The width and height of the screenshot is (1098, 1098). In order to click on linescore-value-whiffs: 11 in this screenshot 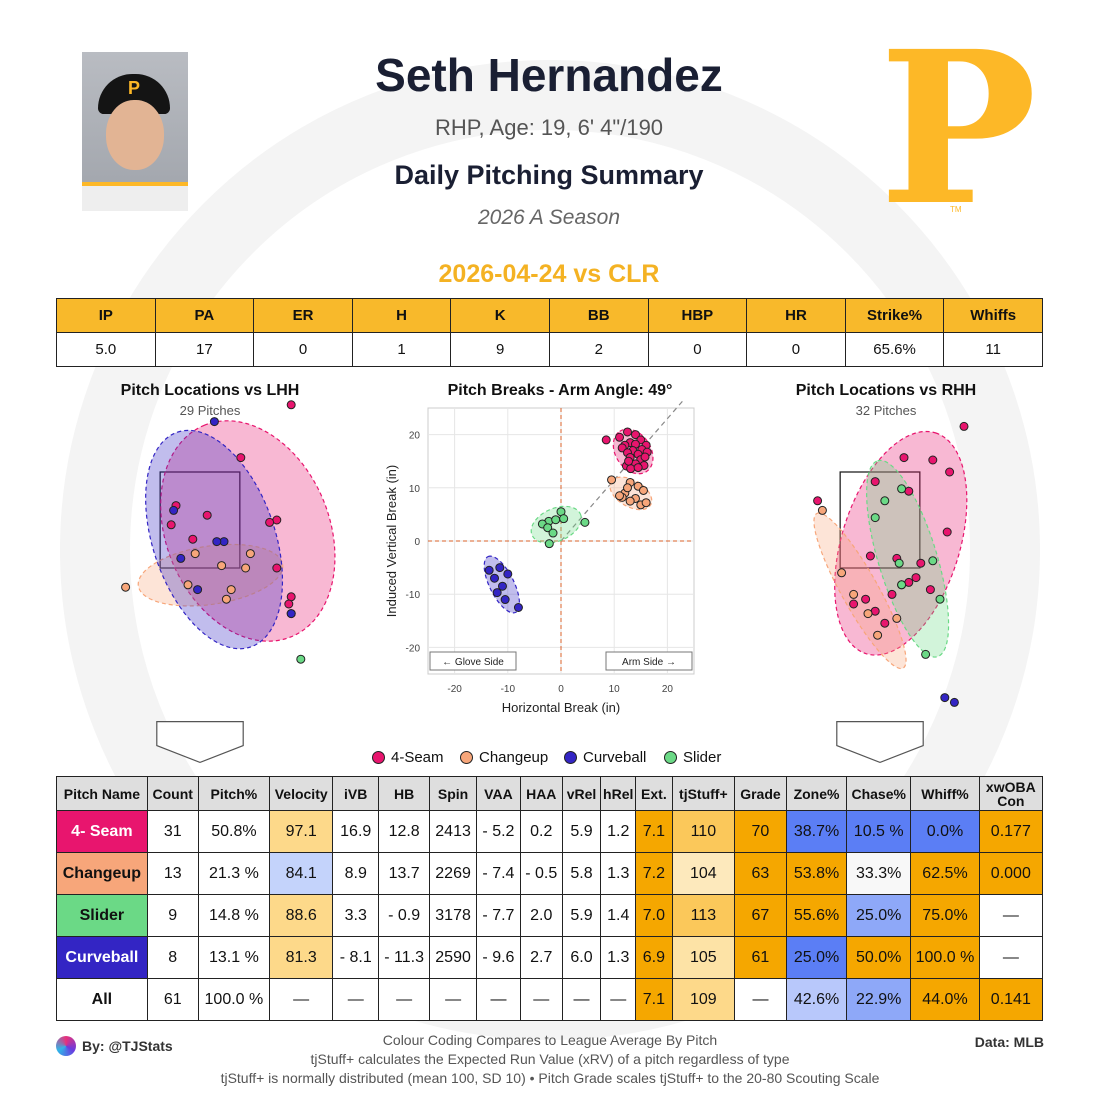, I will do `click(993, 349)`.